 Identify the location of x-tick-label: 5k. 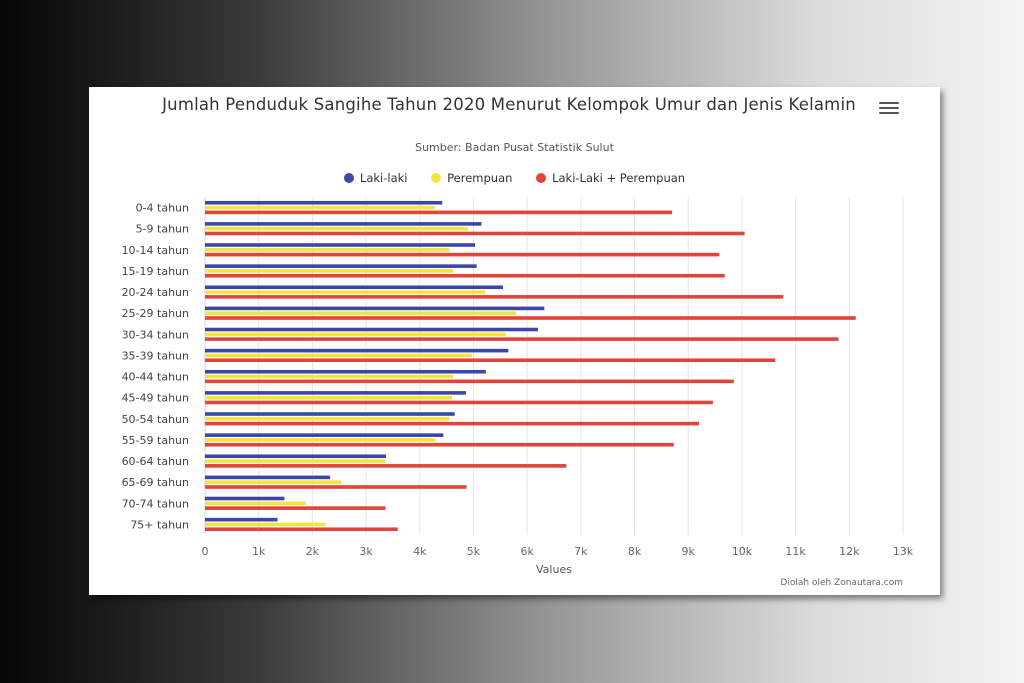
(474, 551).